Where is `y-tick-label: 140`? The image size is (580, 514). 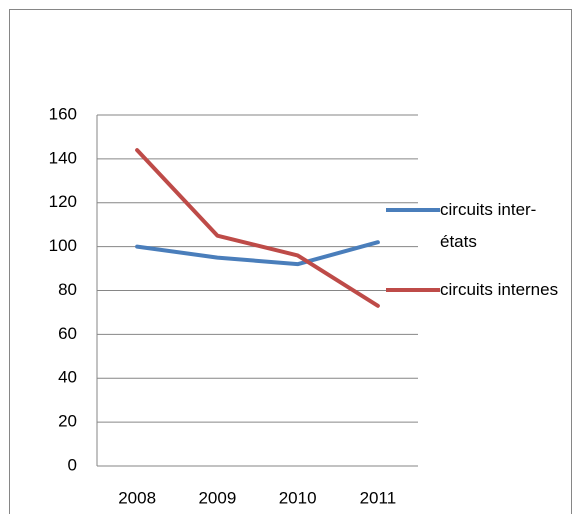 y-tick-label: 140 is located at coordinates (63, 157).